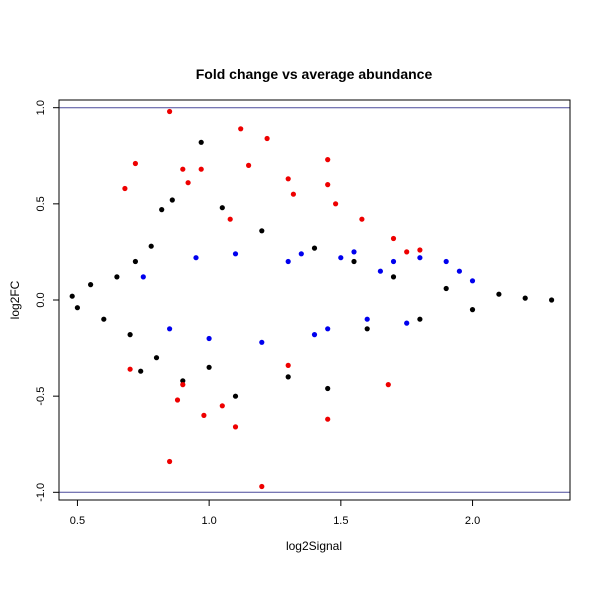  I want to click on y-axis: -1.0 -0.5 0.0 0.5 1.0, so click(47, 301).